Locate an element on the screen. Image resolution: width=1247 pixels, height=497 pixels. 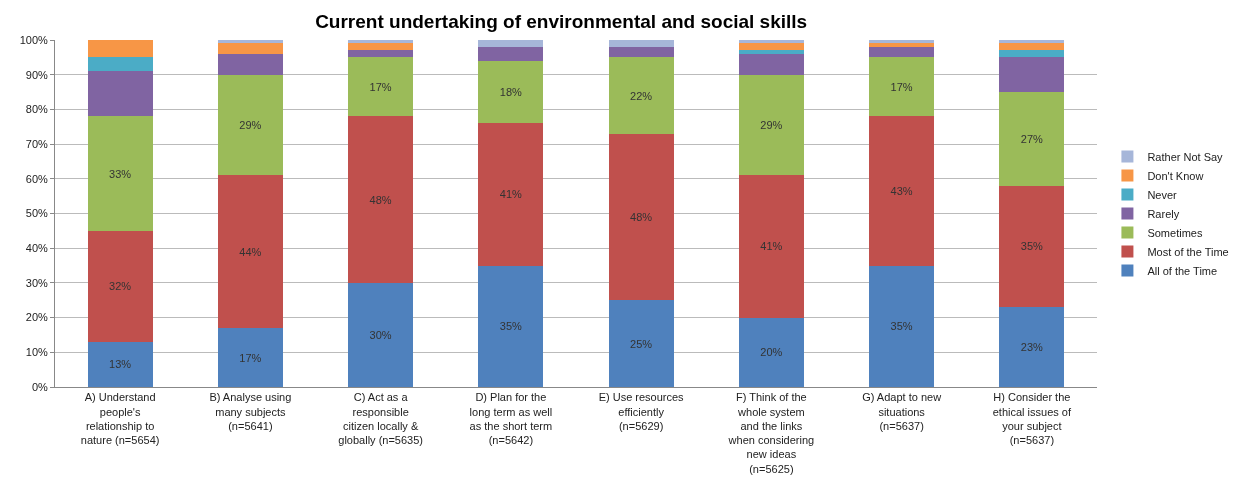
y-tick-label: 80% is located at coordinates (36, 109).